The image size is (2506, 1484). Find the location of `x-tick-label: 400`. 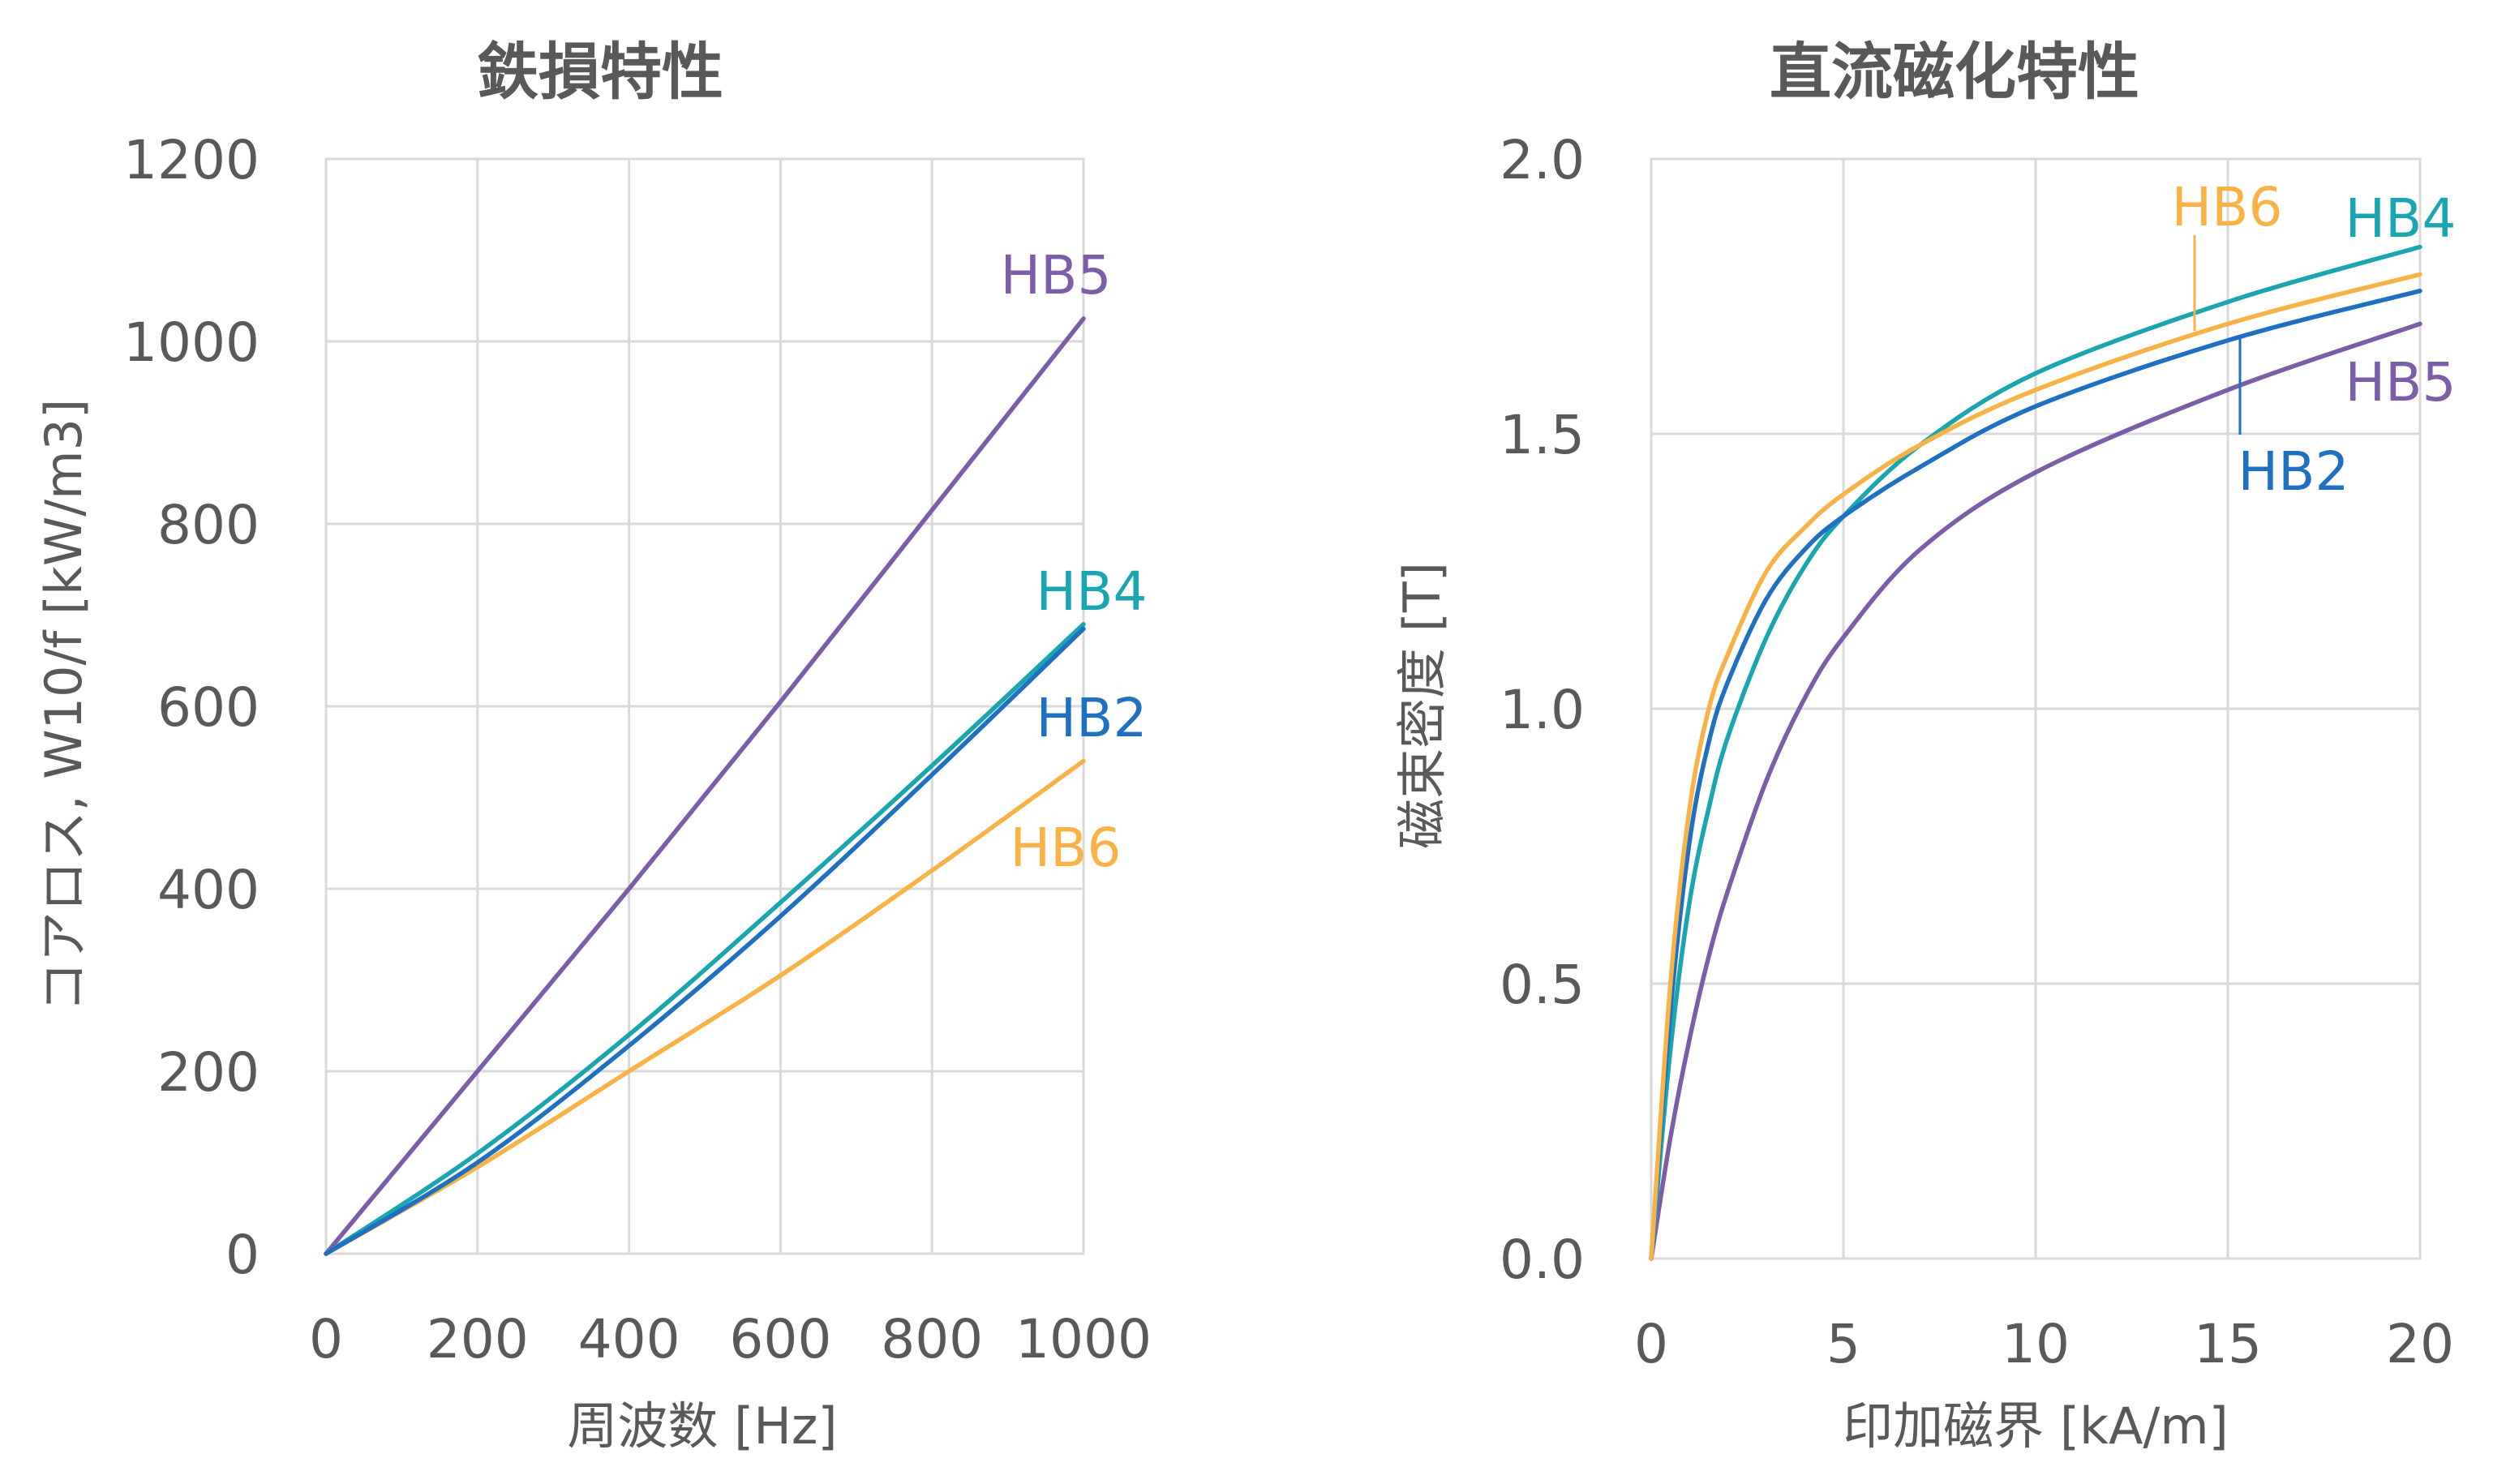

x-tick-label: 400 is located at coordinates (629, 1339).